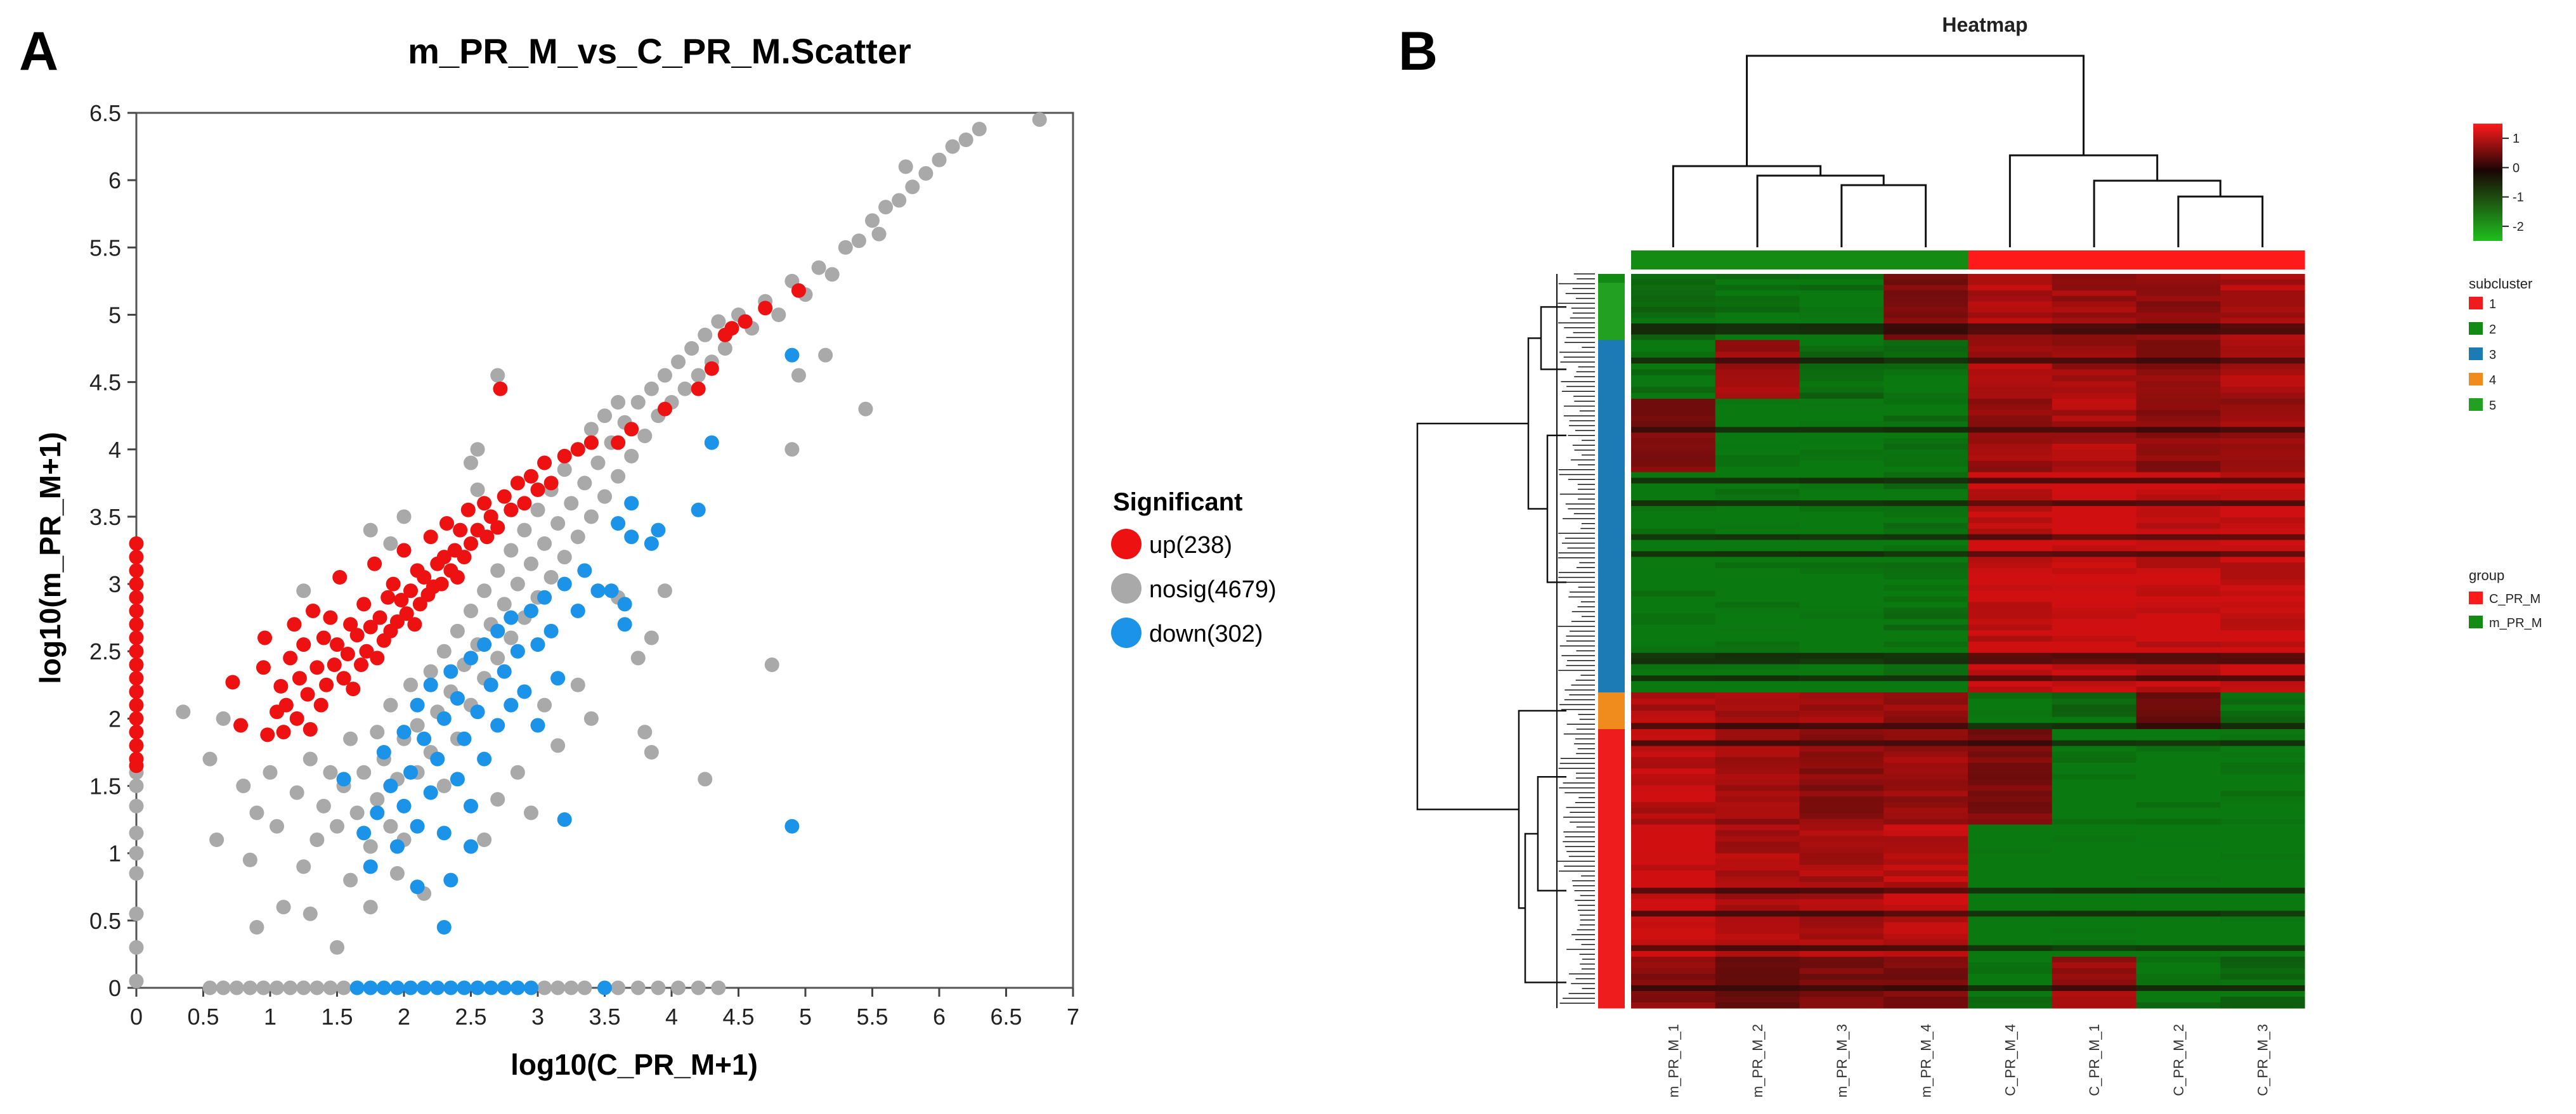 Image resolution: width=2576 pixels, height=1114 pixels. Describe the element at coordinates (1418, 51) in the screenshot. I see `panel-b-label: B` at that location.